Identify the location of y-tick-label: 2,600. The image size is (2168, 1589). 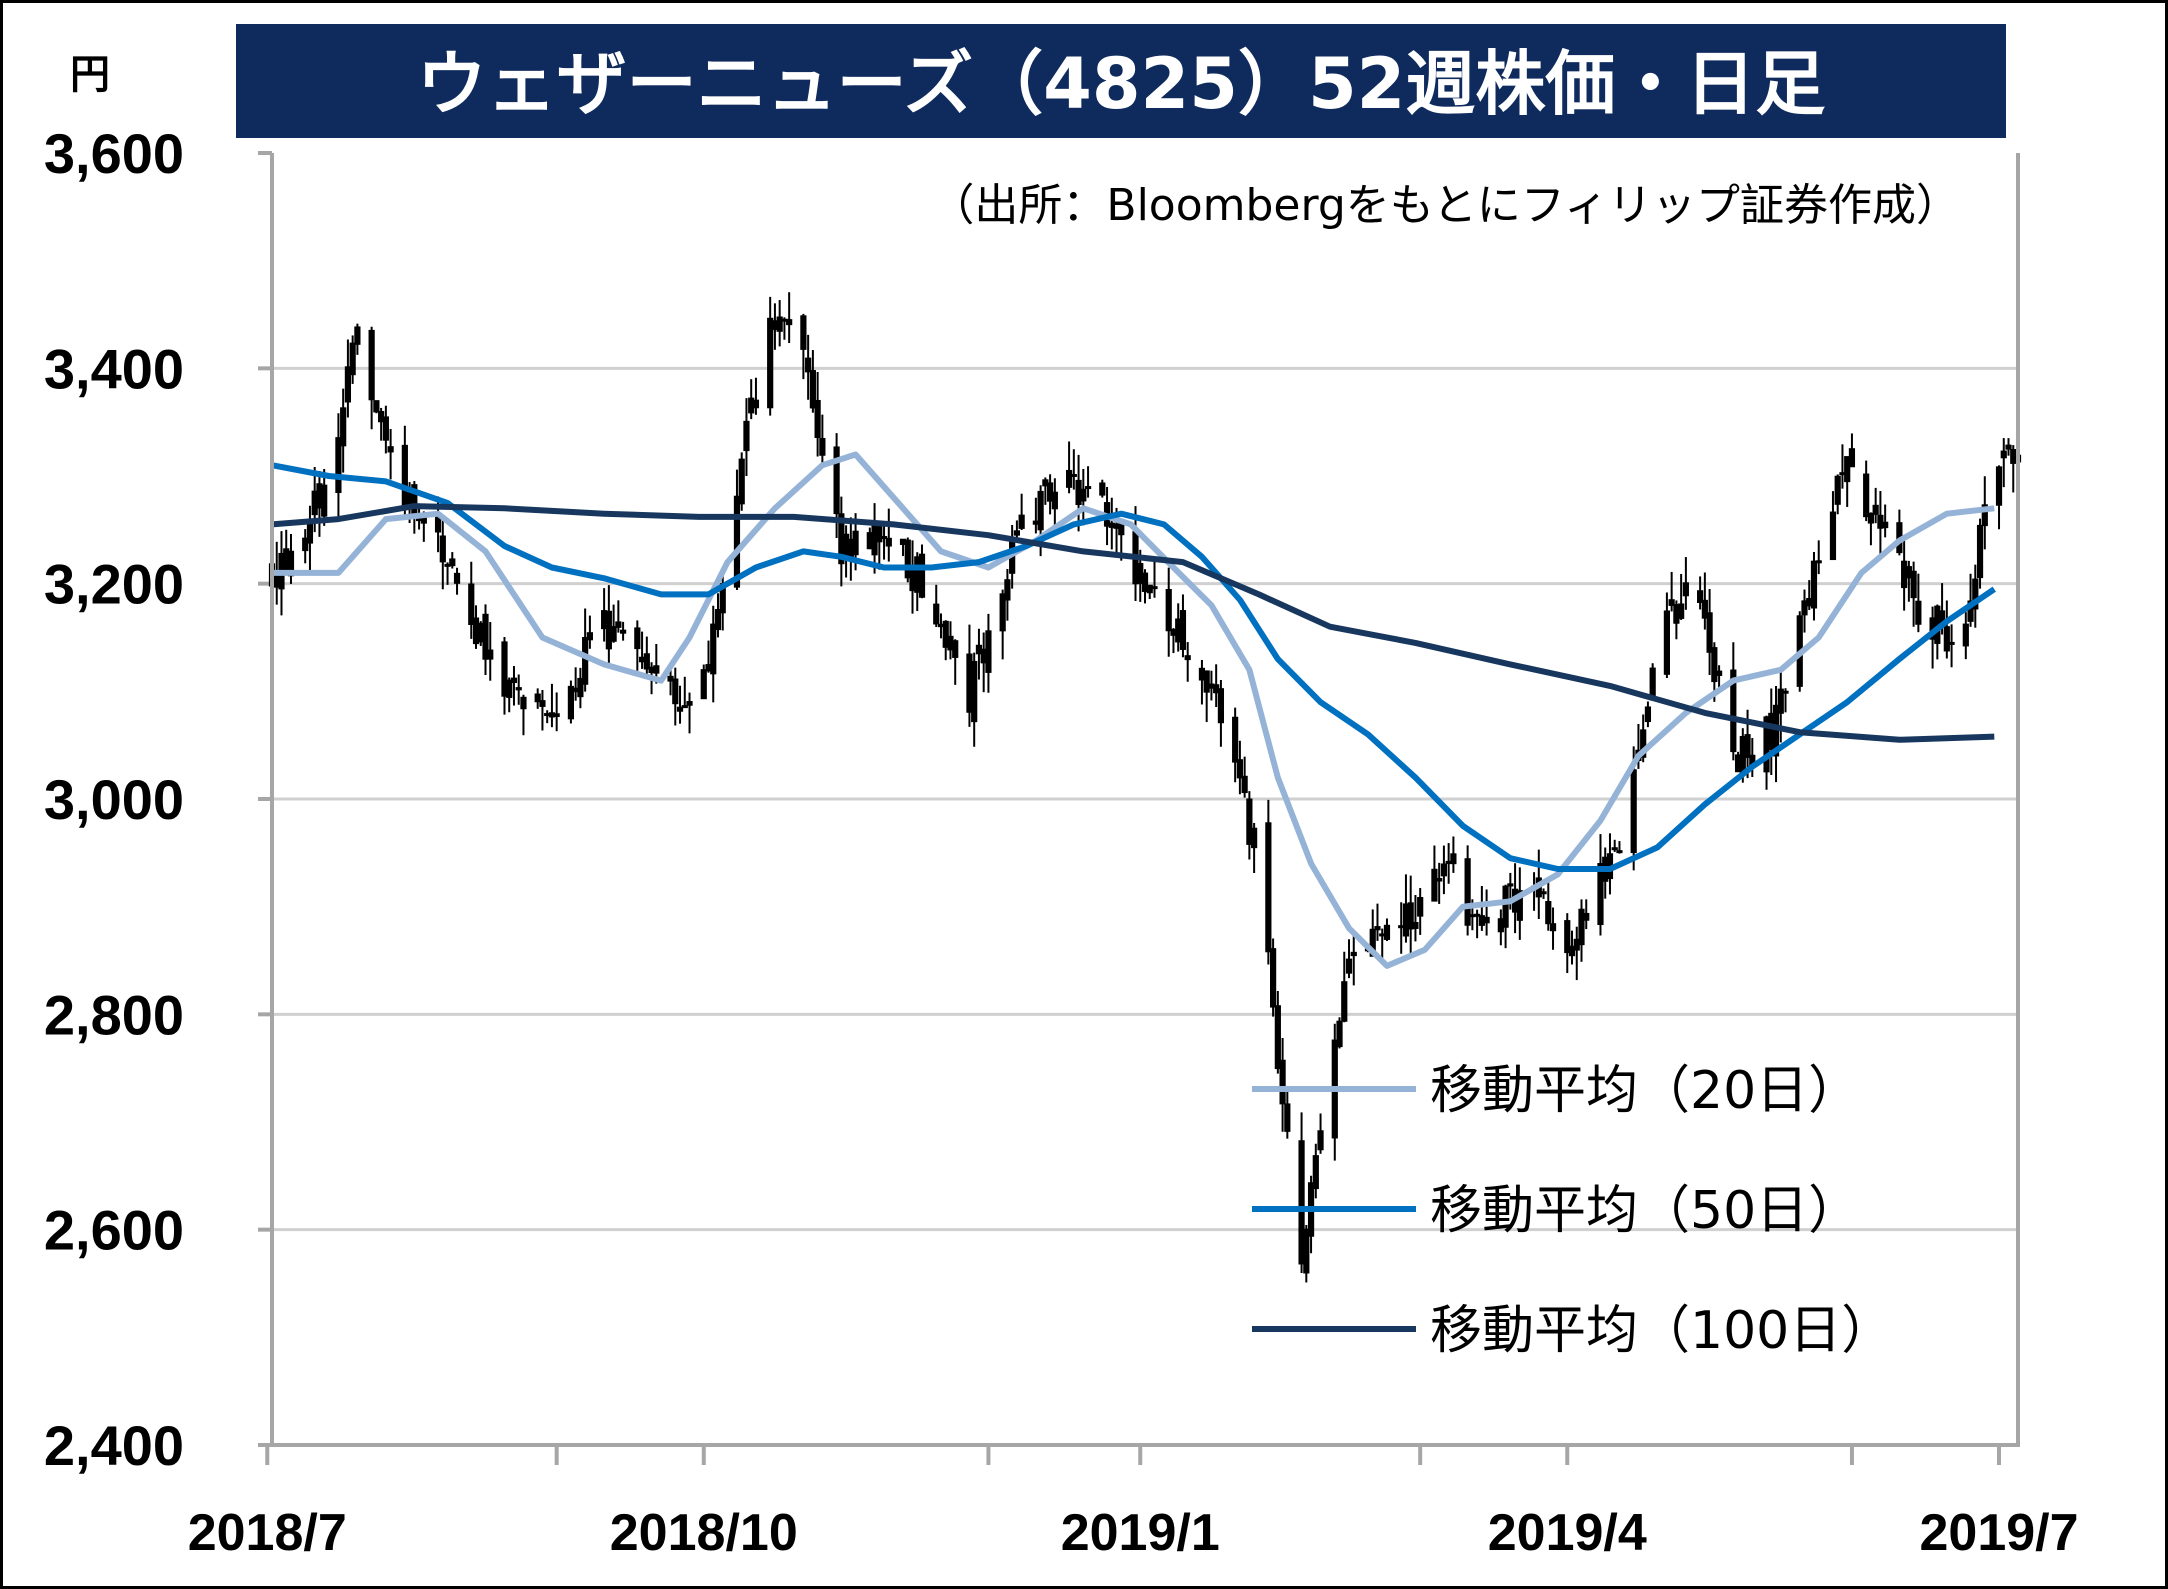
(114, 1230).